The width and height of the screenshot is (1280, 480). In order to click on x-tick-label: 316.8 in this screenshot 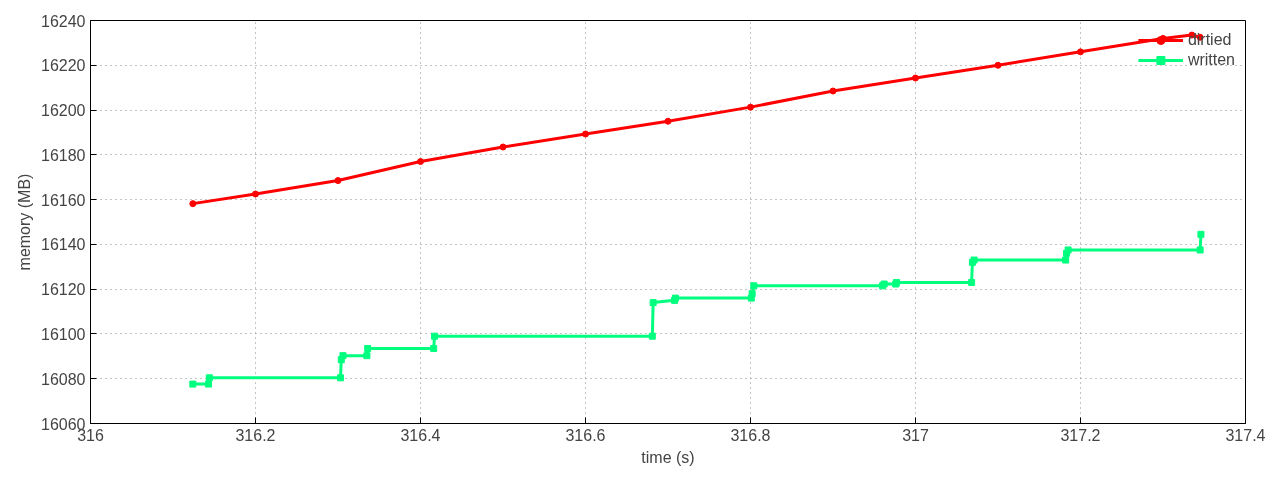, I will do `click(750, 435)`.